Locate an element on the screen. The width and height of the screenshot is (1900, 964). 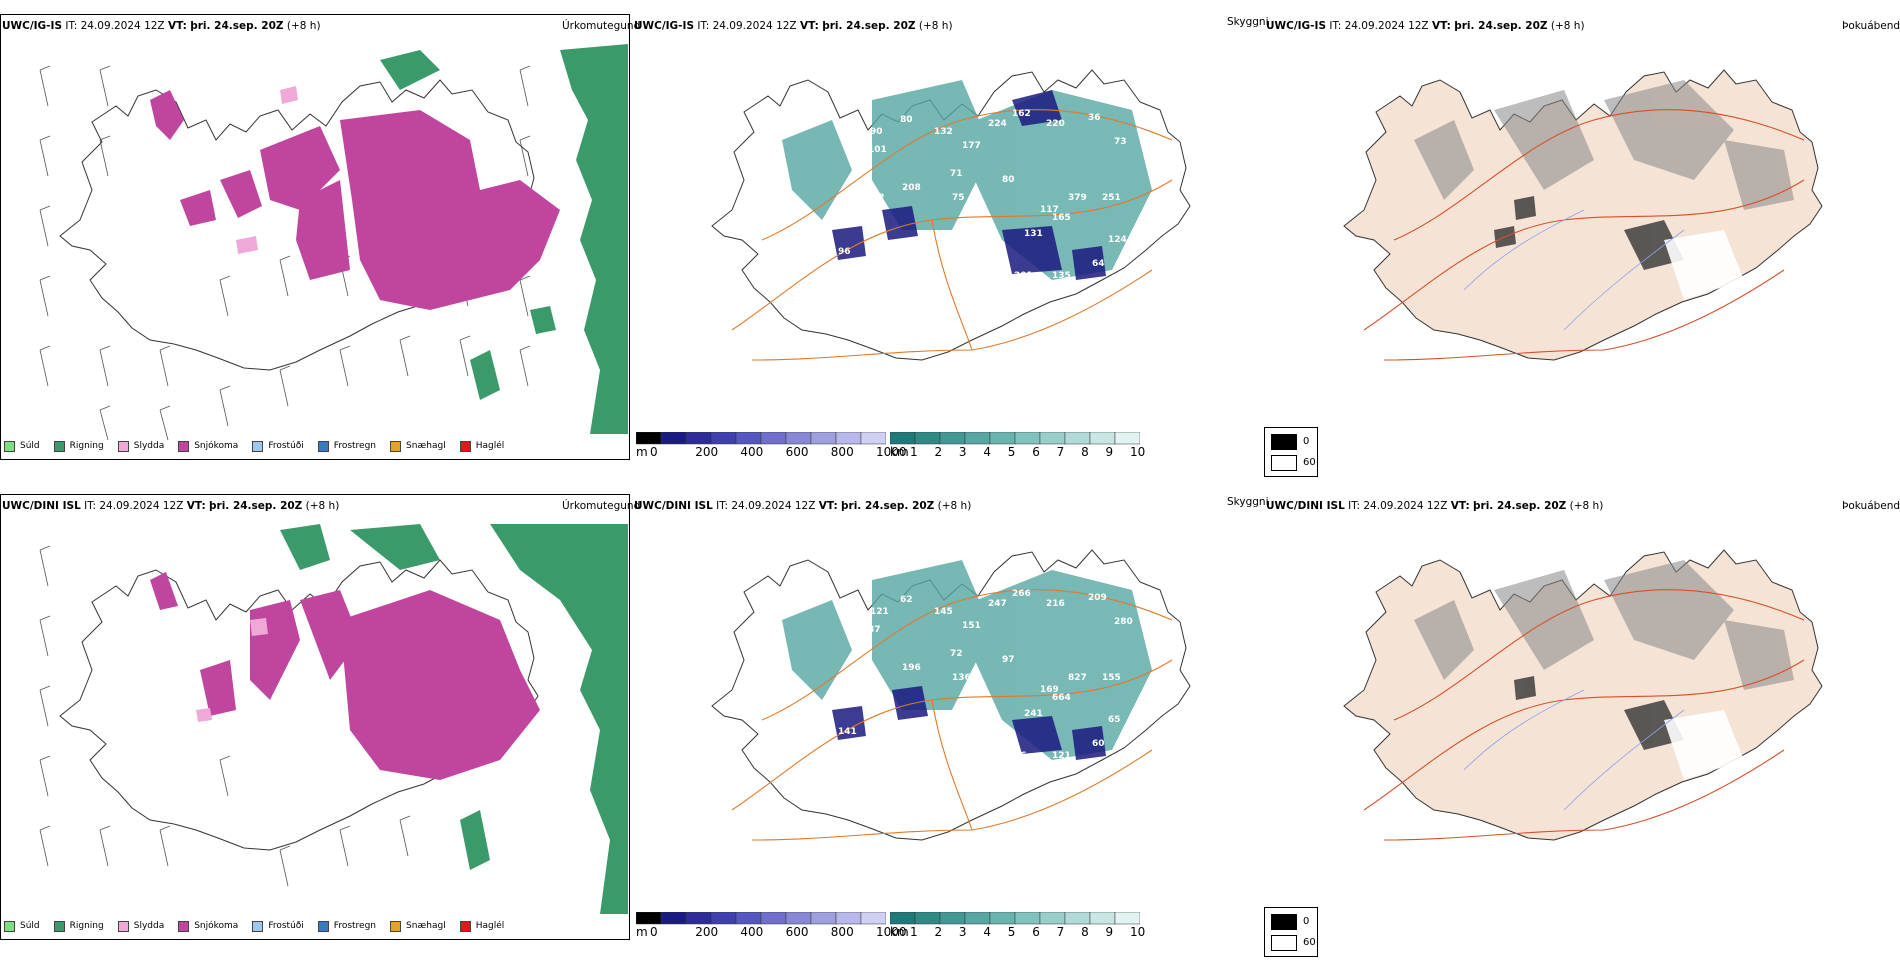
colorbar-tick: 4 is located at coordinates (987, 452).